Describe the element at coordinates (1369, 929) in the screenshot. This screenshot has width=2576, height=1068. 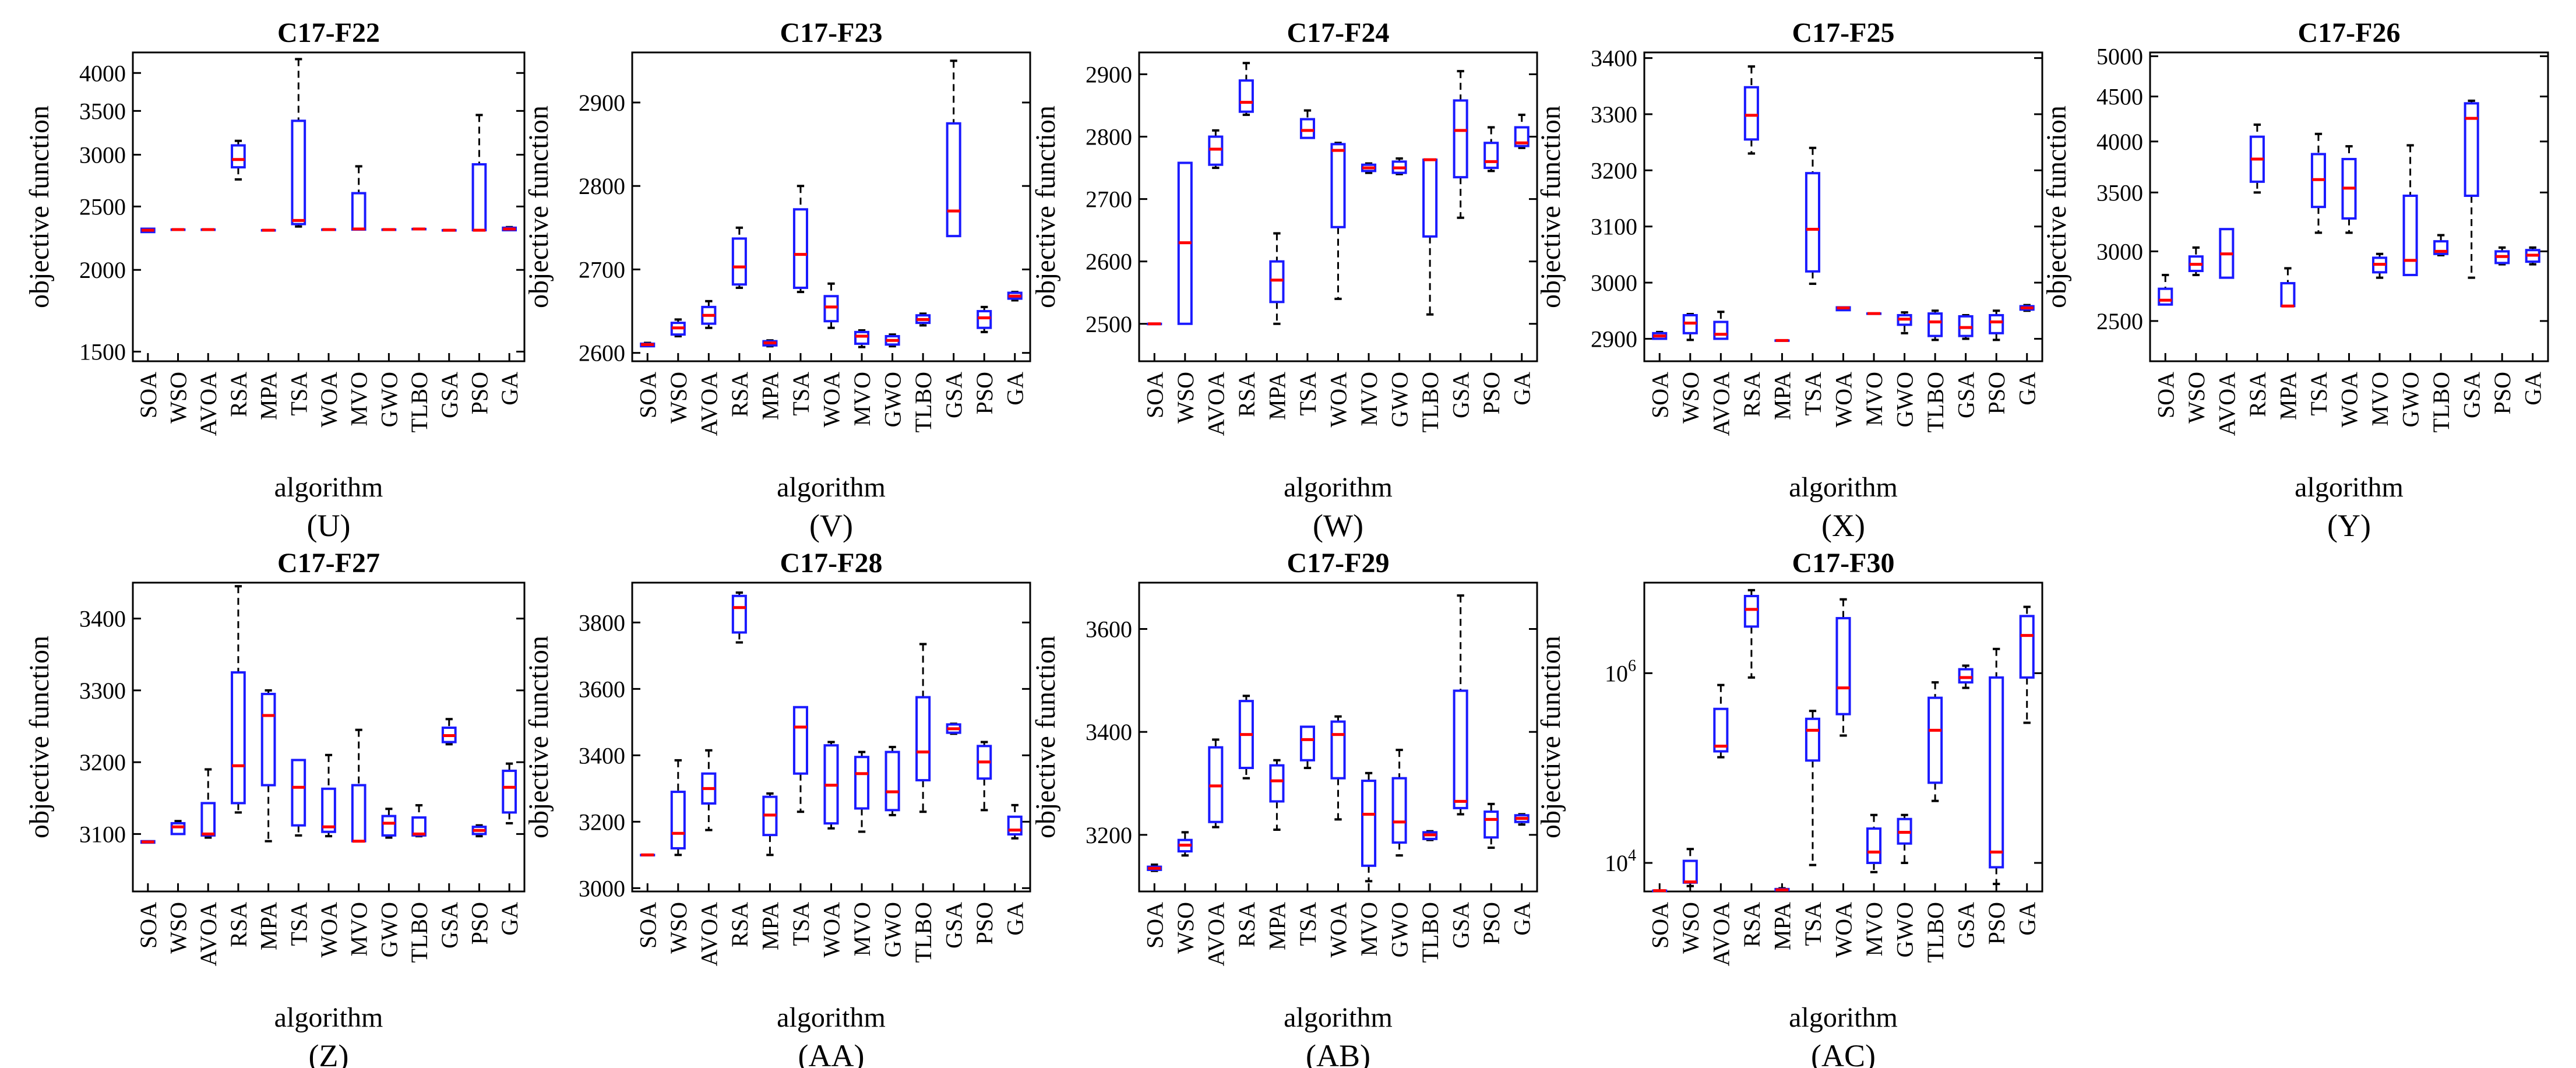
I see `category-label: MVO` at that location.